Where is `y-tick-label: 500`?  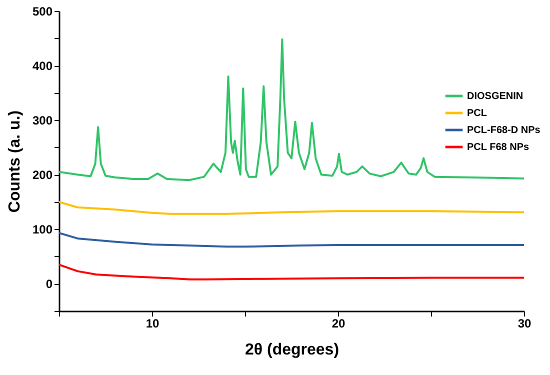
y-tick-label: 500 is located at coordinates (42, 11).